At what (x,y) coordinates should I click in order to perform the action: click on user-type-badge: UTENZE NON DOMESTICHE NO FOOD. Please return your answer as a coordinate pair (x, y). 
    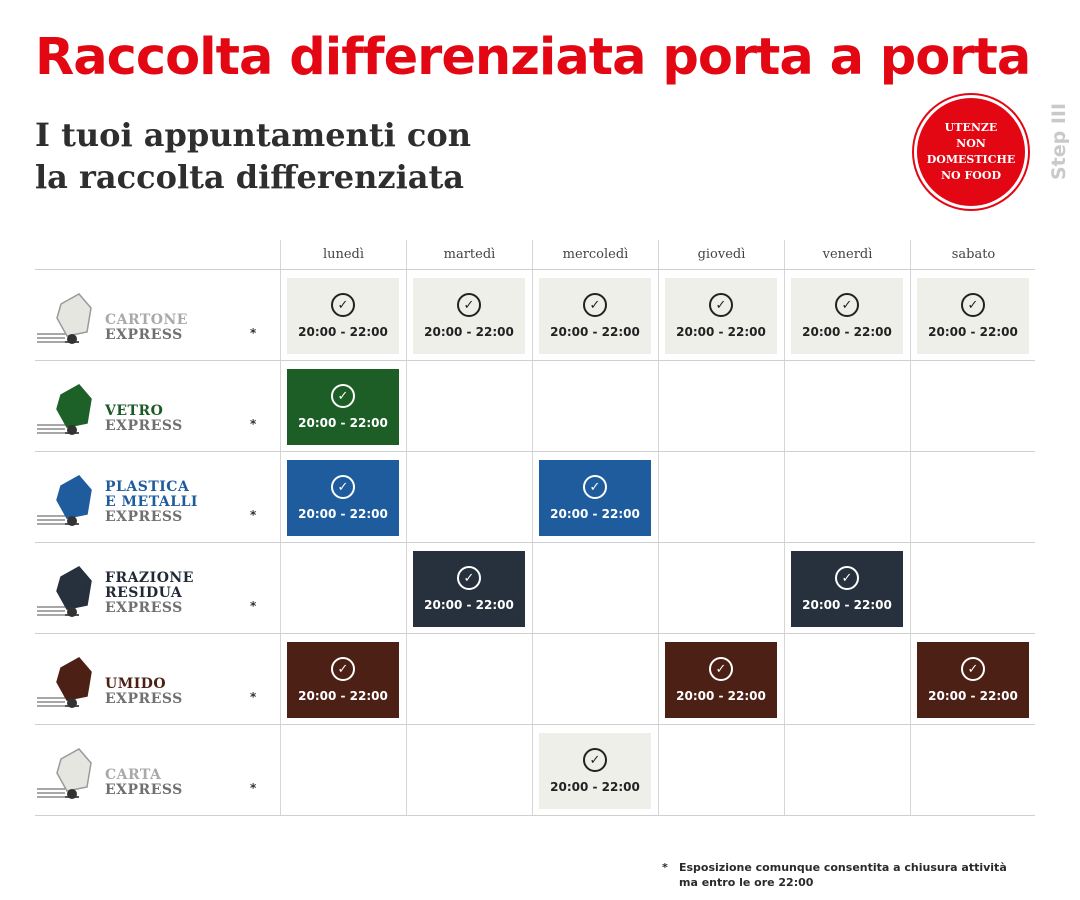
    Looking at the image, I should click on (971, 152).